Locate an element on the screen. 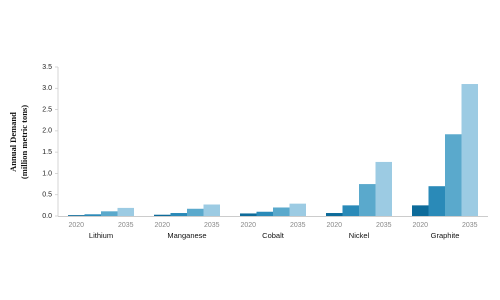 The image size is (500, 300). x-tick-label: Nickel is located at coordinates (359, 235).